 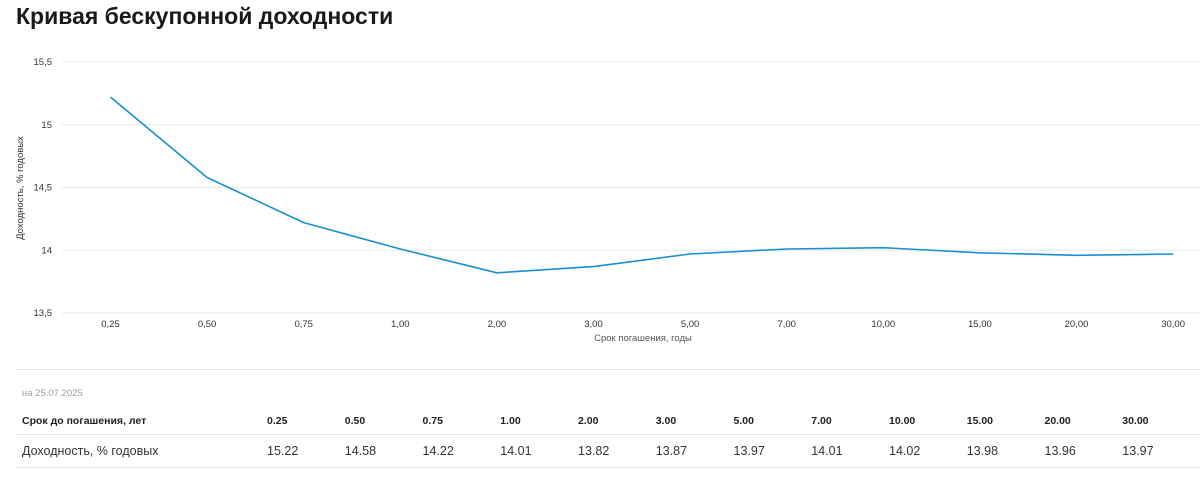 What do you see at coordinates (84, 421) in the screenshot?
I see `header-label: Срок до погашения, лет` at bounding box center [84, 421].